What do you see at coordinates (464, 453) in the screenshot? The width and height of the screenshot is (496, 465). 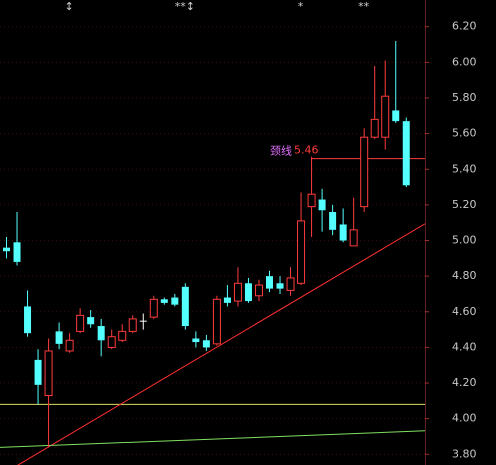 I see `y-tick-label: 3.80` at bounding box center [464, 453].